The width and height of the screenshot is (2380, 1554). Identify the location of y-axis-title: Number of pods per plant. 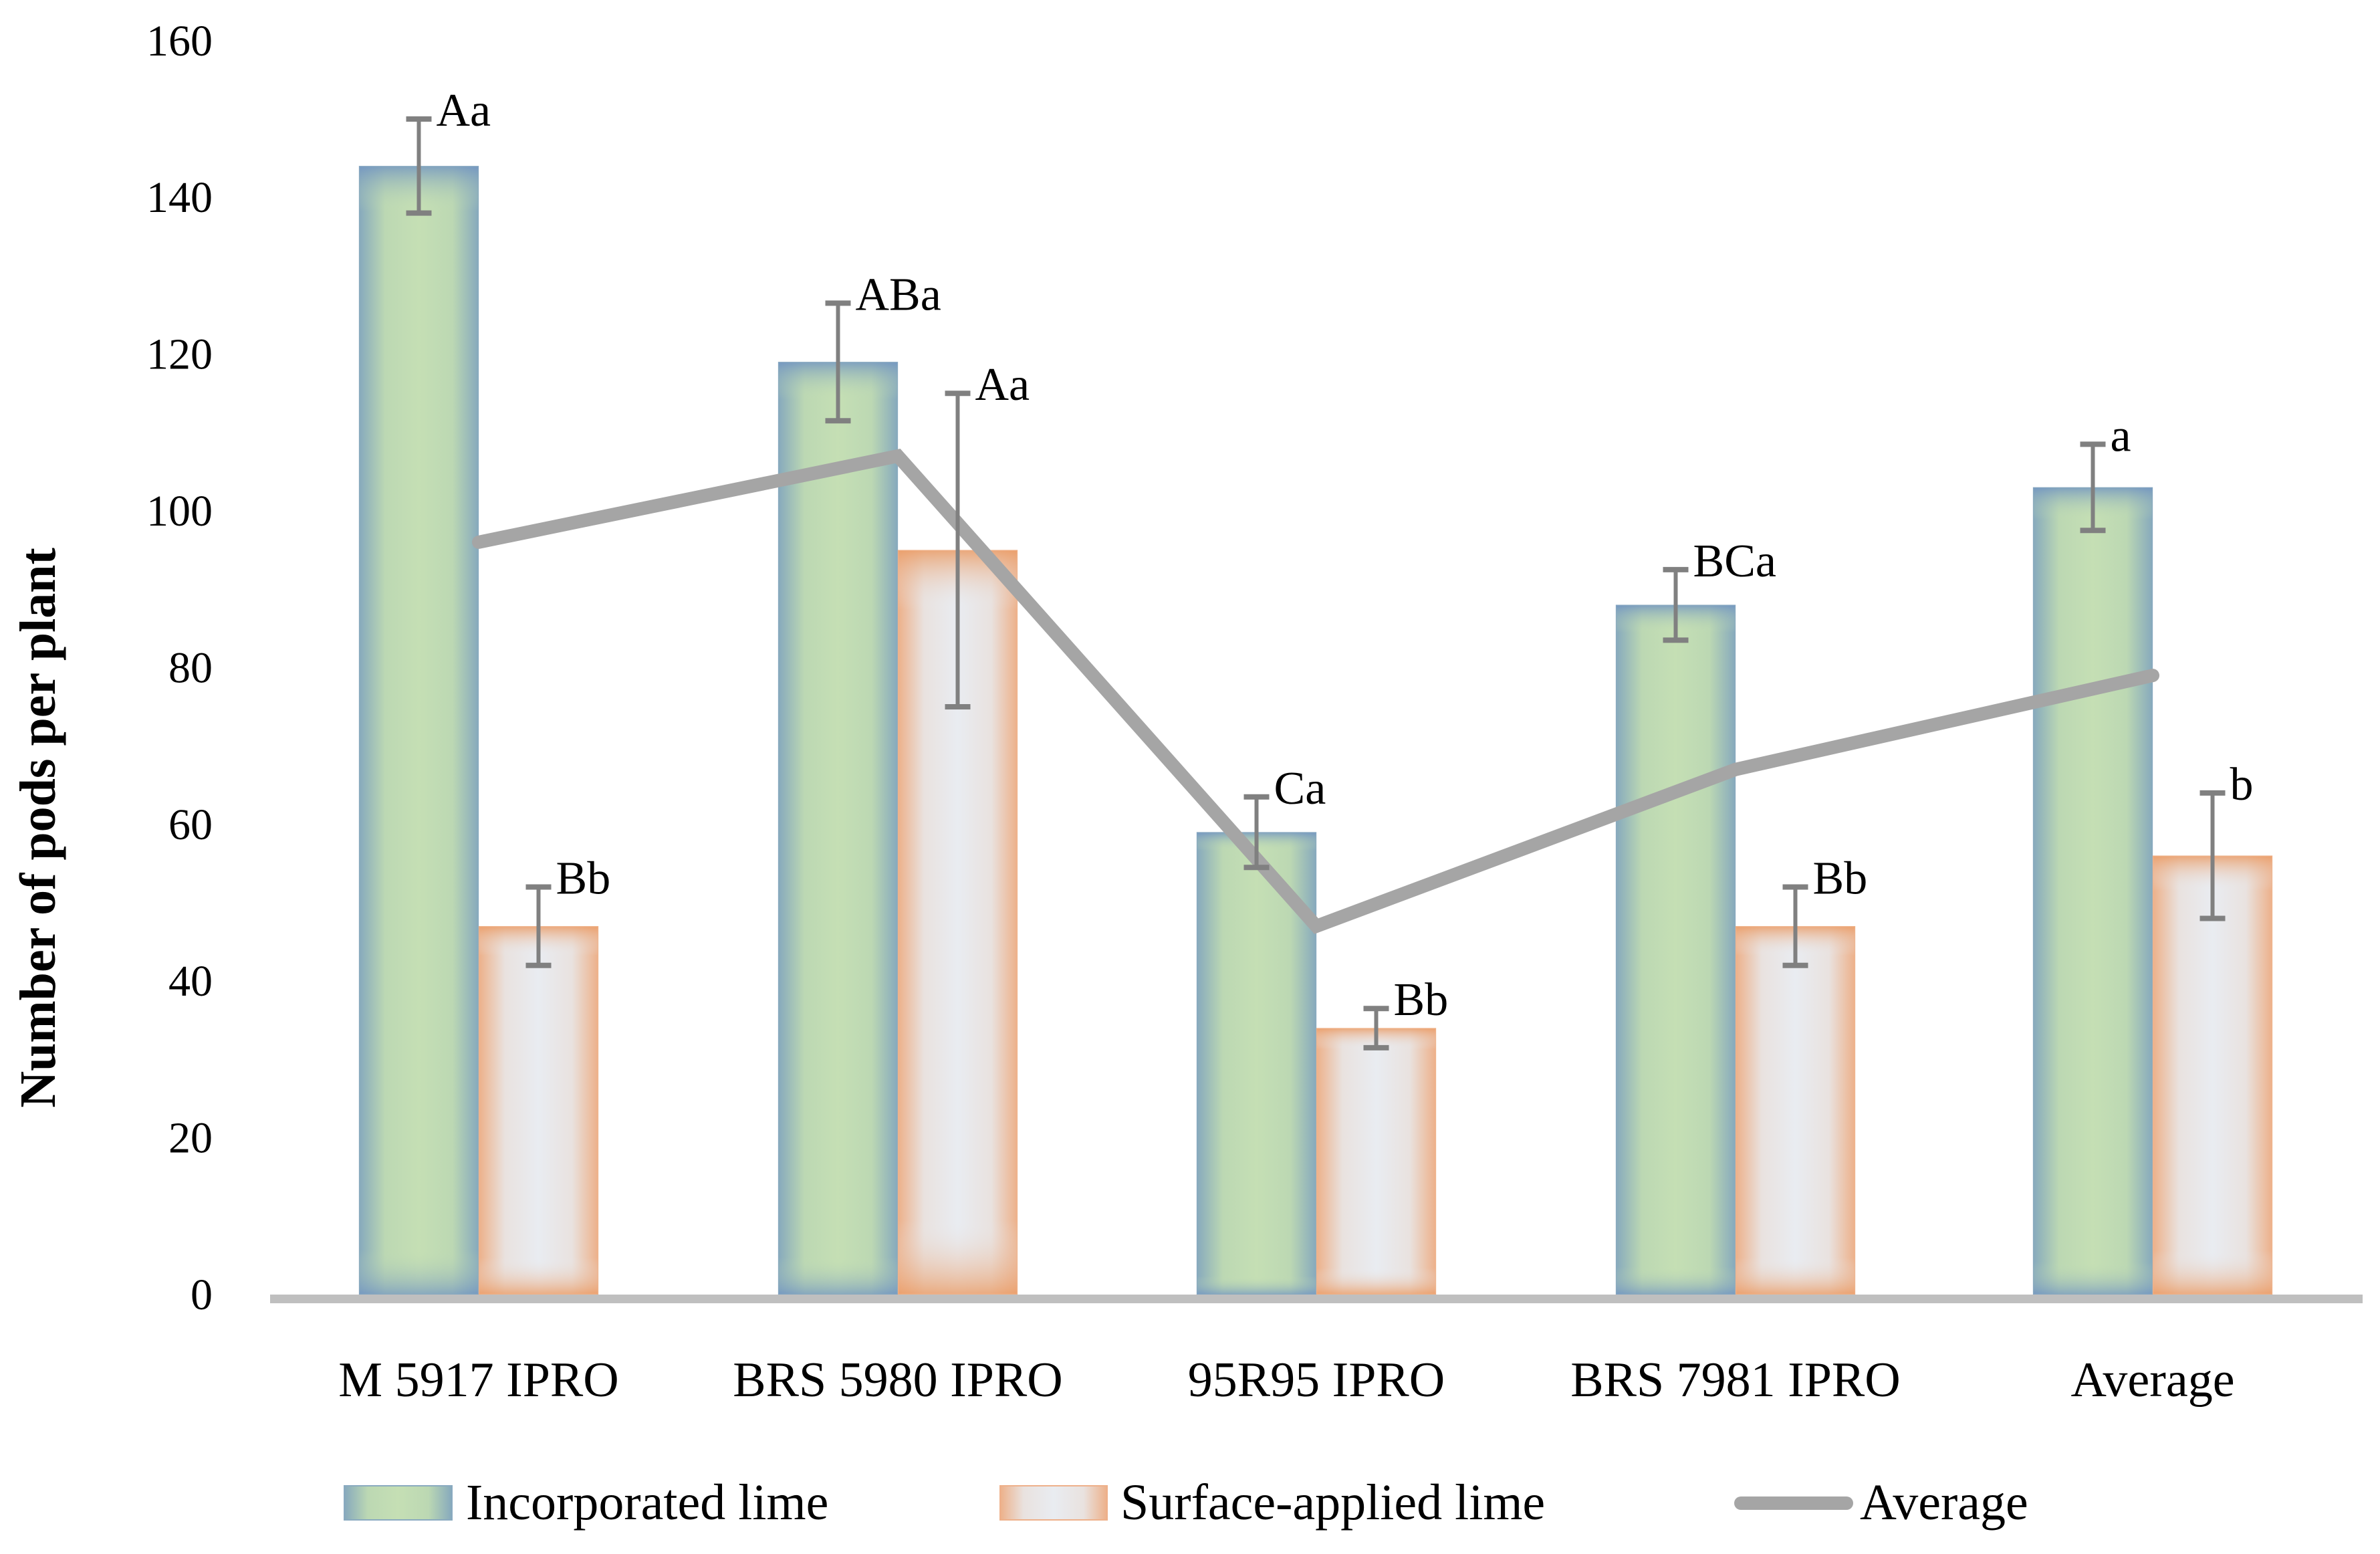
(38, 828).